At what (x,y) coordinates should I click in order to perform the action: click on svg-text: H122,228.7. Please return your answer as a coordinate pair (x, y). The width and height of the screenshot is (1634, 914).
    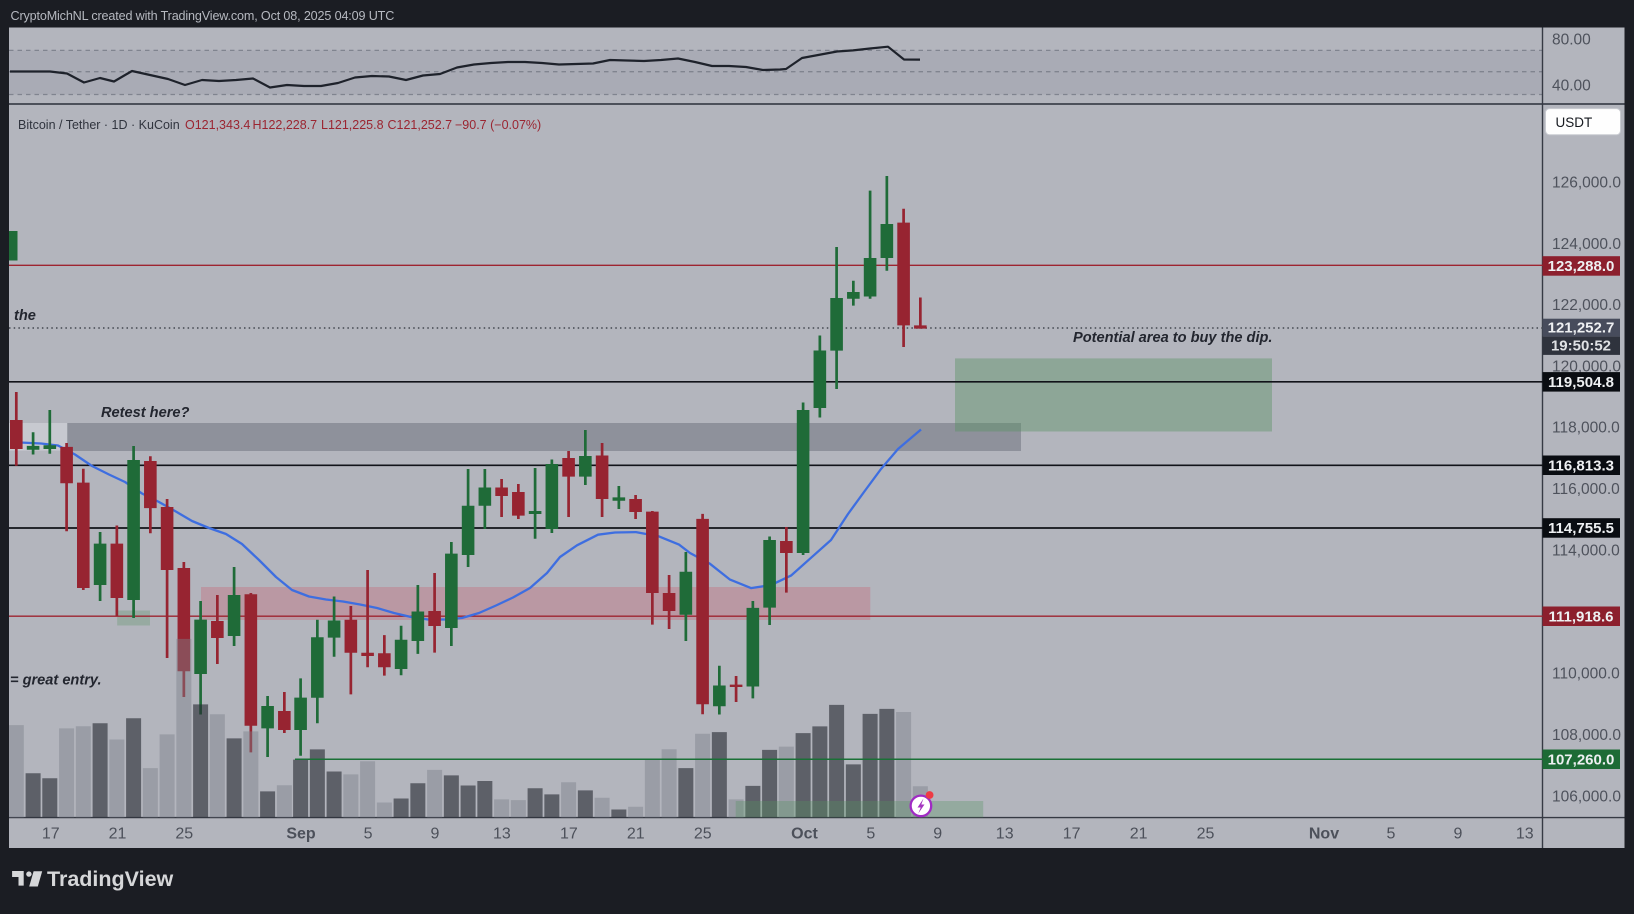
    Looking at the image, I should click on (285, 125).